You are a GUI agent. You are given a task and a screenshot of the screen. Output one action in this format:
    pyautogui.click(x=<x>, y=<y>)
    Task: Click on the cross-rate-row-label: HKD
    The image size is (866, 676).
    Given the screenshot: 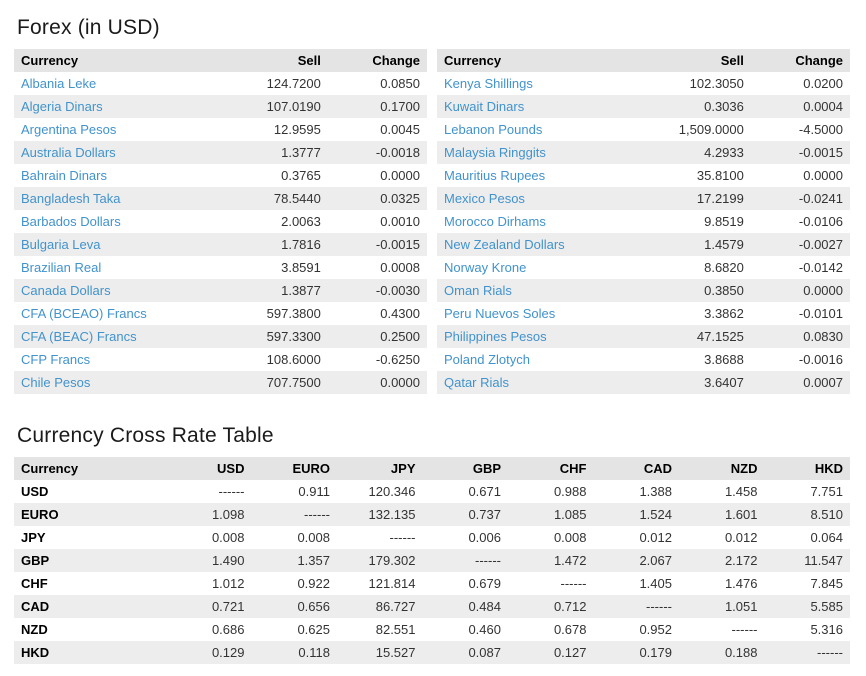 What is the action you would take?
    pyautogui.click(x=35, y=652)
    